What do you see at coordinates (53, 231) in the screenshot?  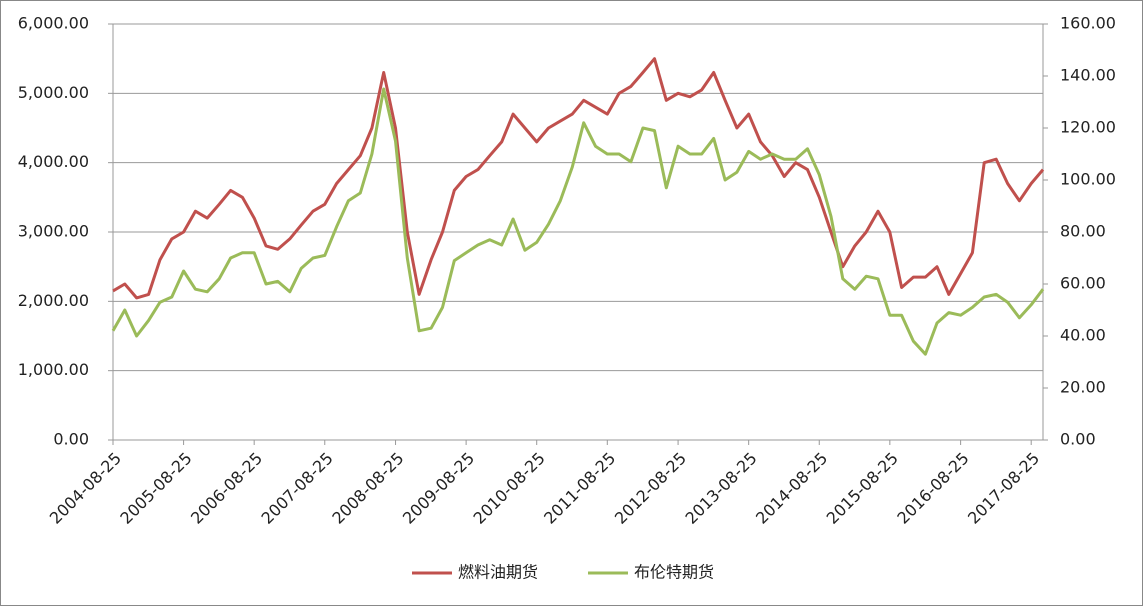 I see `y-tick-label: 3,000.00` at bounding box center [53, 231].